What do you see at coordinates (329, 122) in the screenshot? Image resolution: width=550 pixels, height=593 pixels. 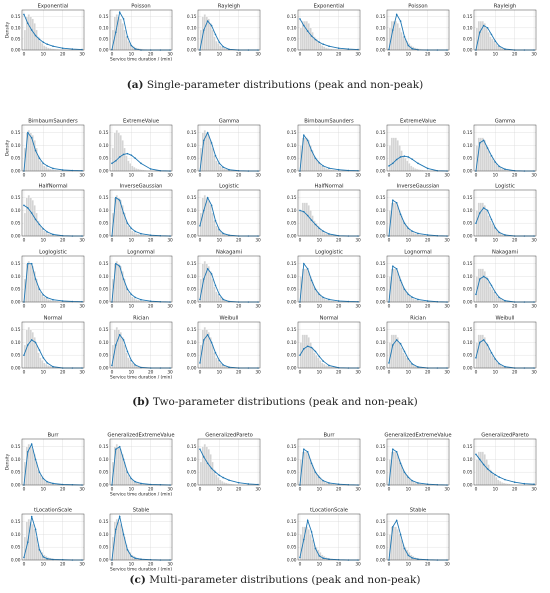 I see `panel-title: BirnbaumSaunders` at bounding box center [329, 122].